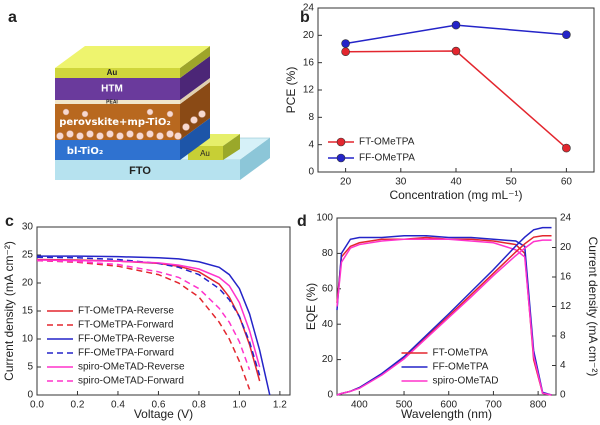 Image resolution: width=600 pixels, height=425 pixels. Describe the element at coordinates (309, 90) in the screenshot. I see `y-tick-label: 12` at that location.